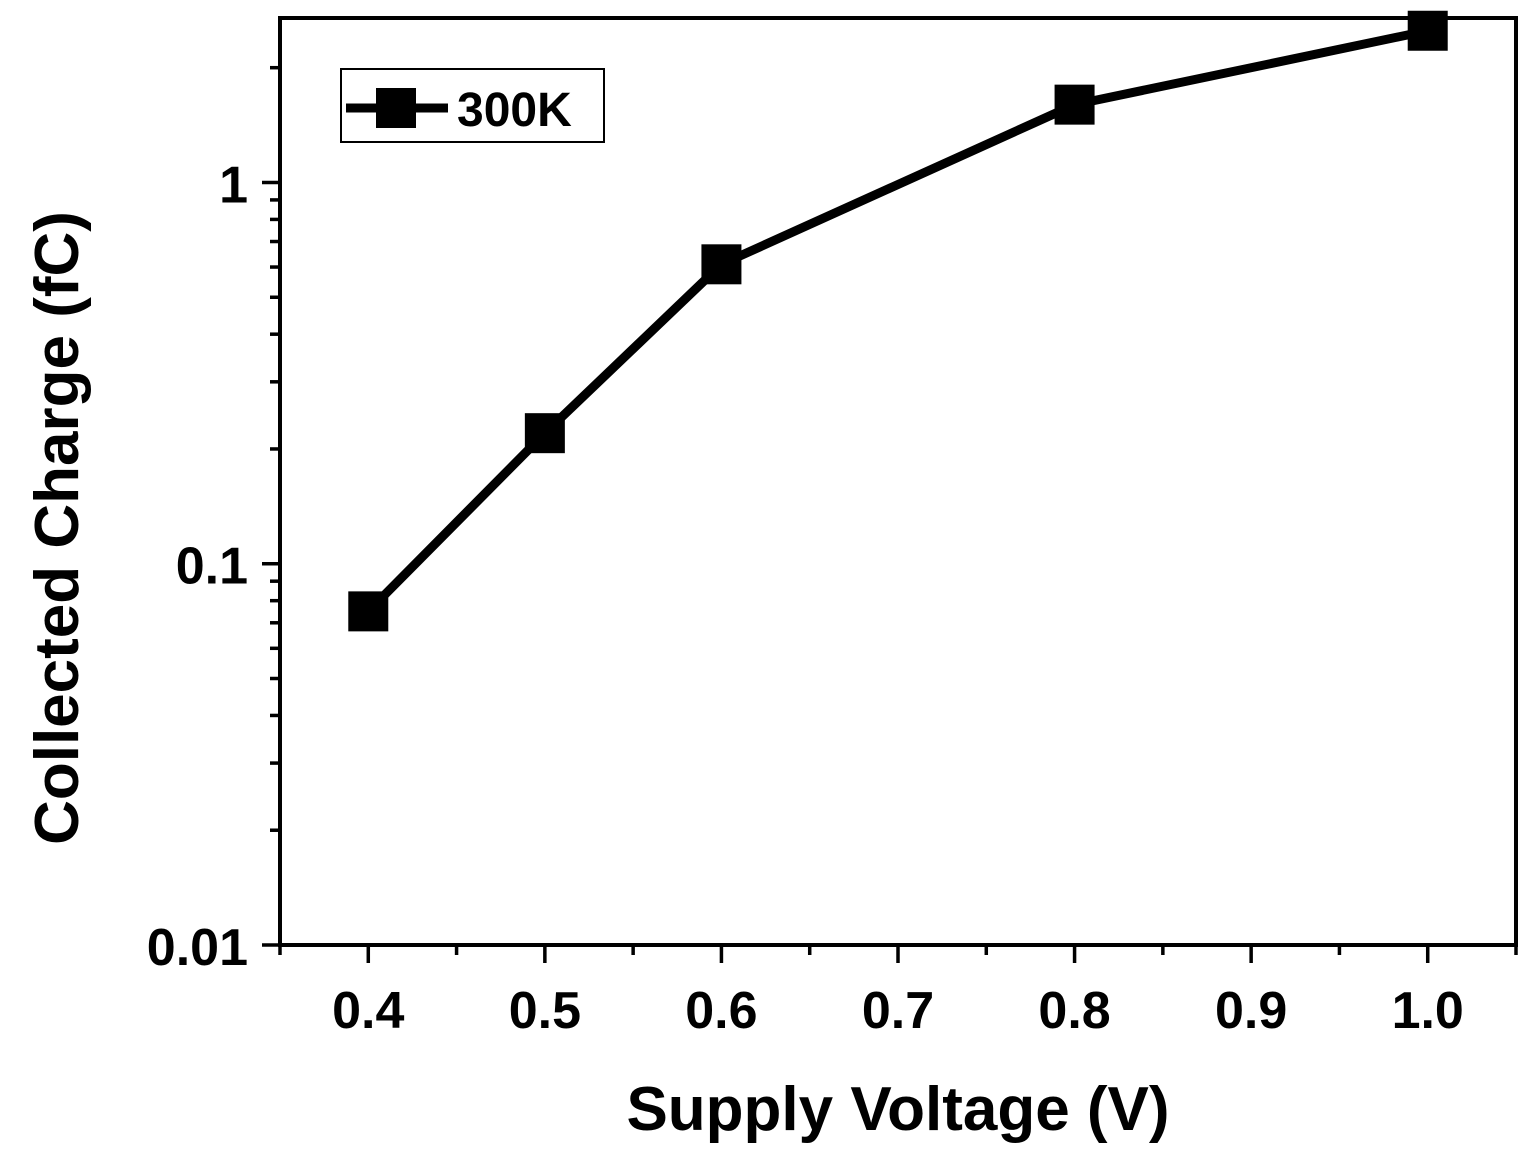  Describe the element at coordinates (1428, 1011) in the screenshot. I see `x-tick-label: 1.0` at that location.